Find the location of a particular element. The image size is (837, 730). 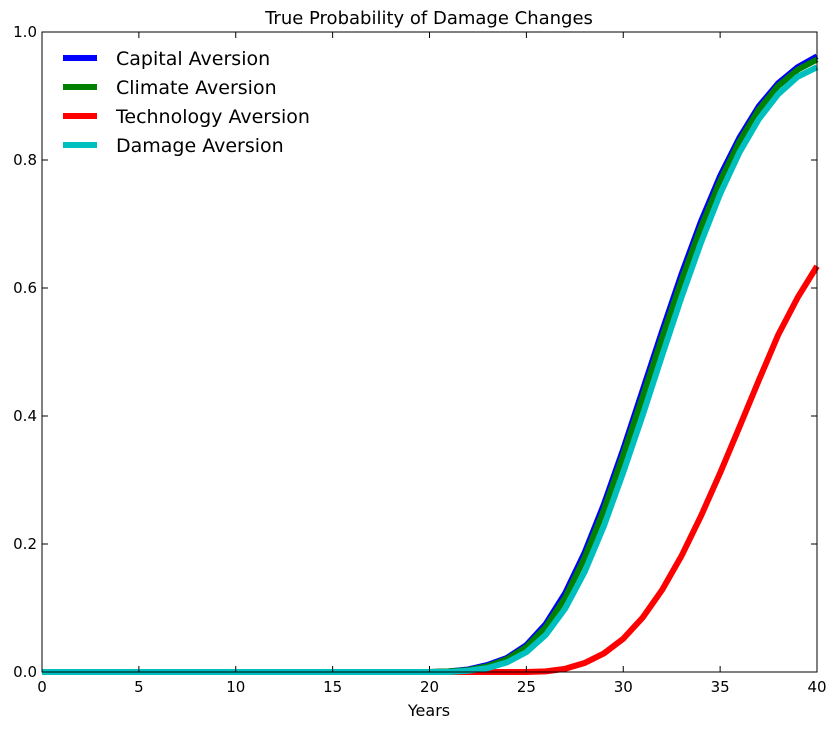

x-tick-label: 10 is located at coordinates (235, 687).